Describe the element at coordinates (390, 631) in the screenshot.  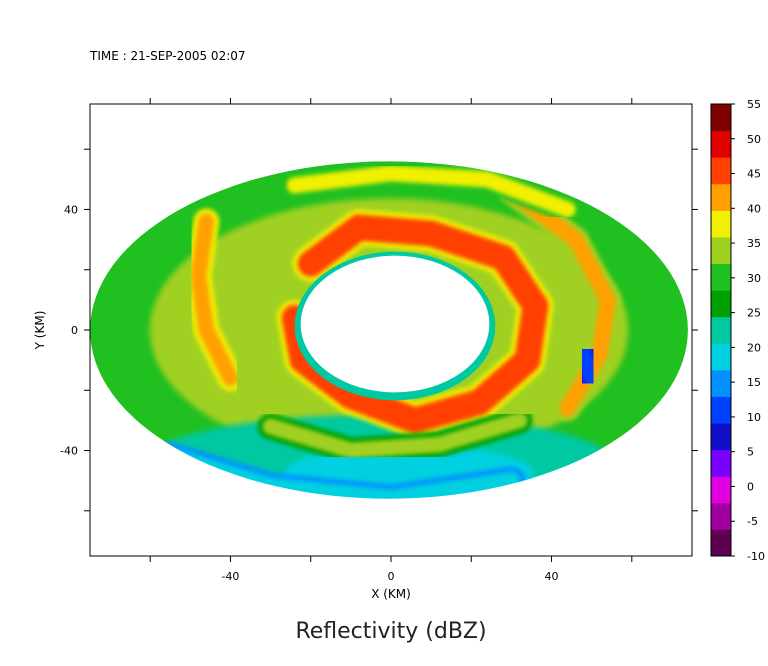
I see `chart-title: Reflectivity (dBZ)` at that location.